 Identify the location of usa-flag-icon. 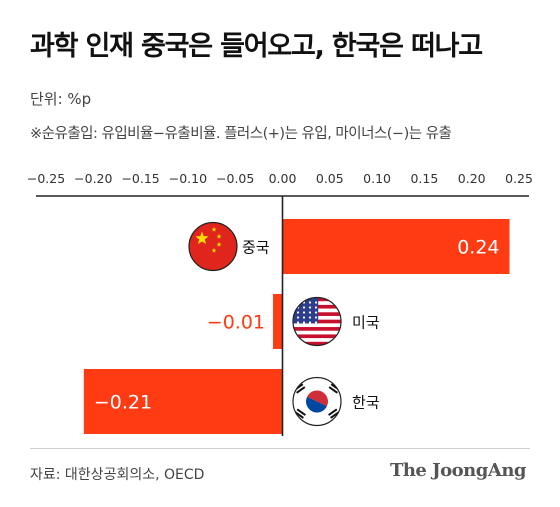
(317, 321).